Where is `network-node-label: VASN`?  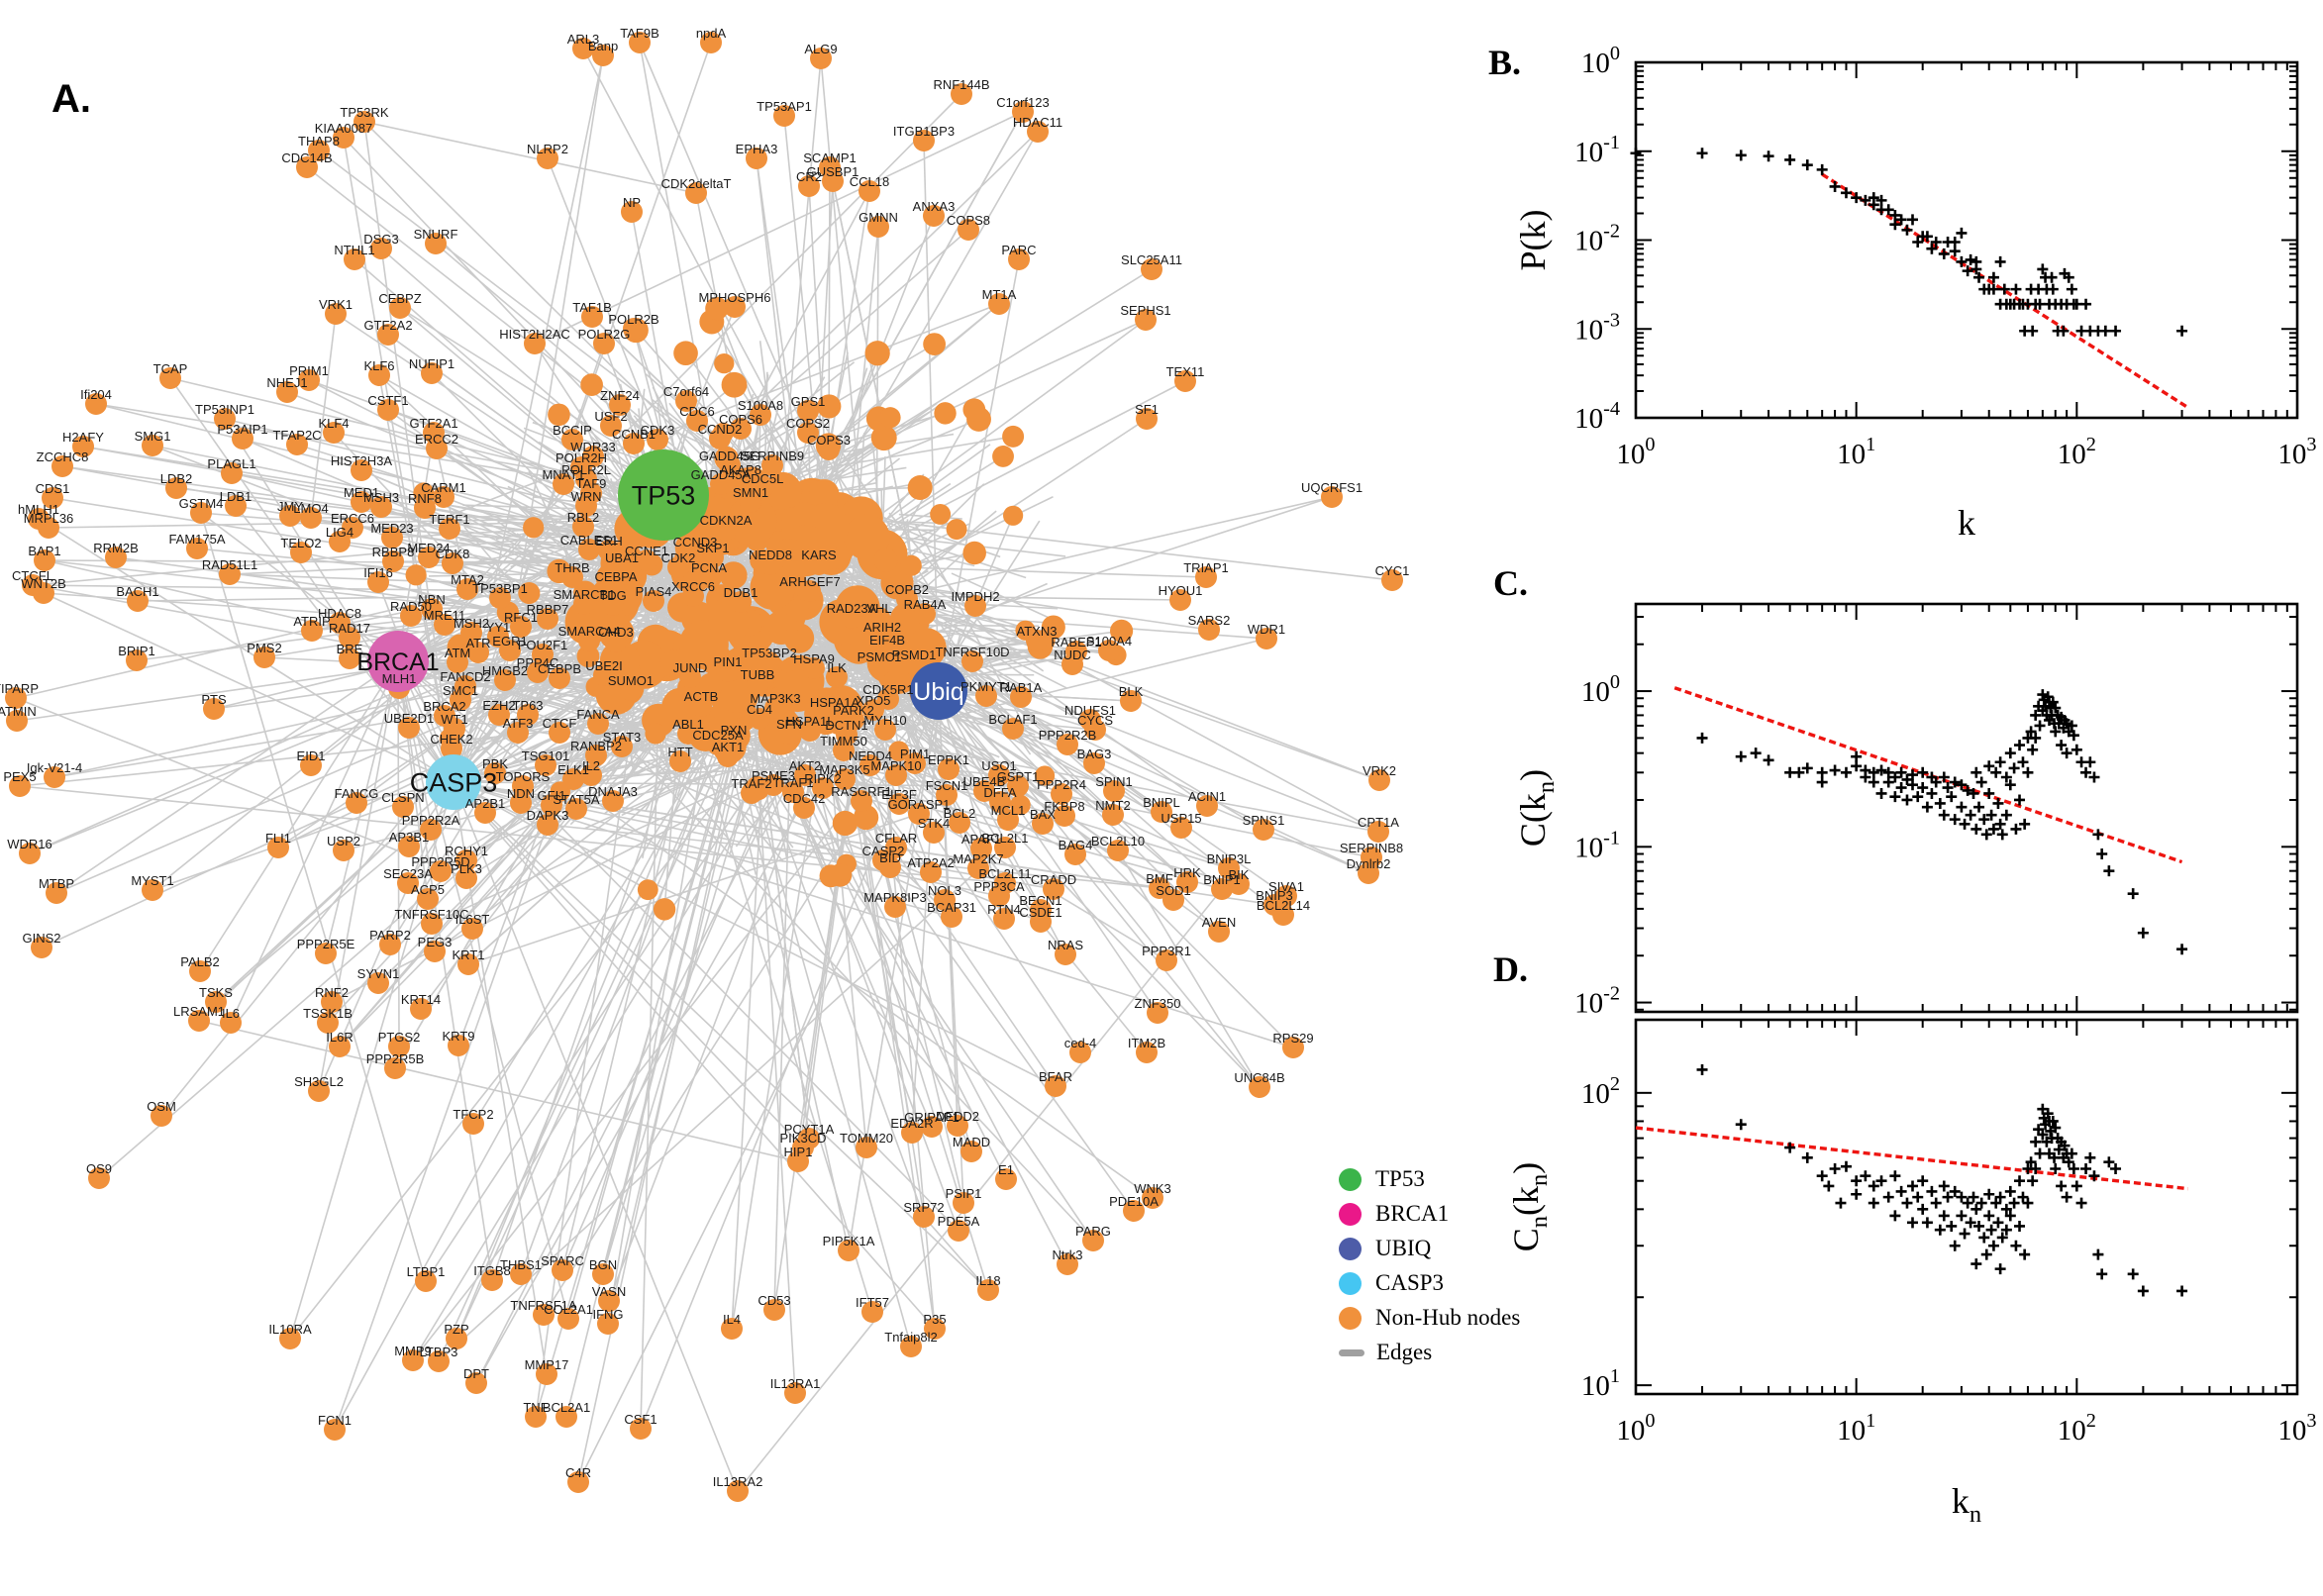
network-node-label: VASN is located at coordinates (609, 1291).